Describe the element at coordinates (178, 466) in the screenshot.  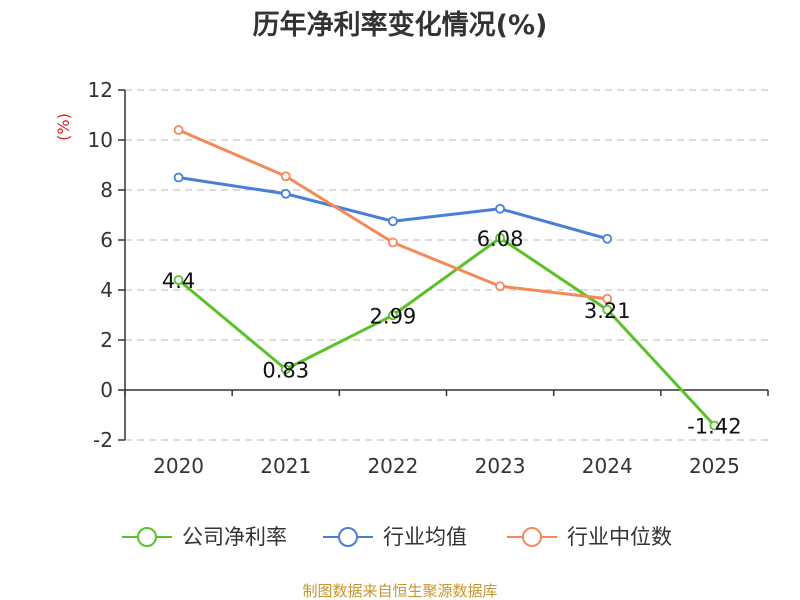
I see `x-tick-label: 2020` at that location.